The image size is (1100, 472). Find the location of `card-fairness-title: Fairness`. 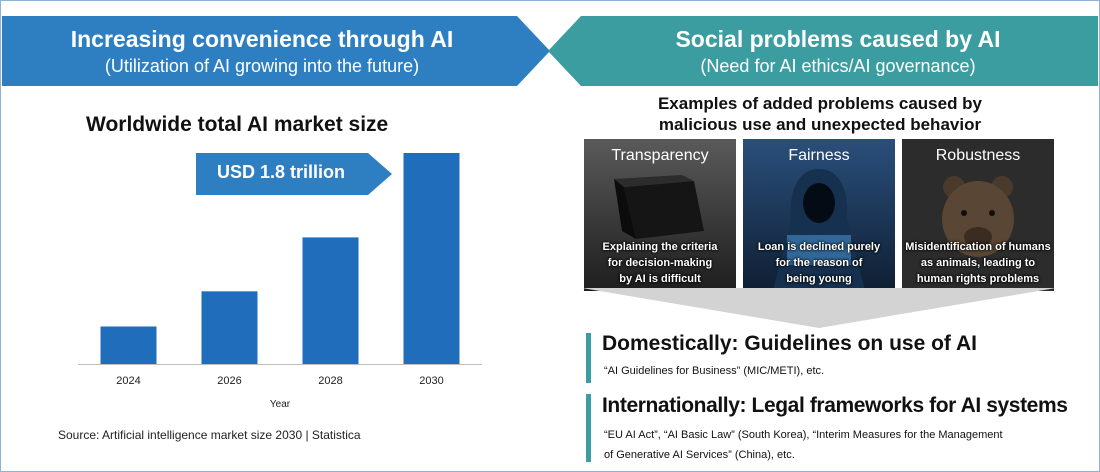

card-fairness-title: Fairness is located at coordinates (819, 155).